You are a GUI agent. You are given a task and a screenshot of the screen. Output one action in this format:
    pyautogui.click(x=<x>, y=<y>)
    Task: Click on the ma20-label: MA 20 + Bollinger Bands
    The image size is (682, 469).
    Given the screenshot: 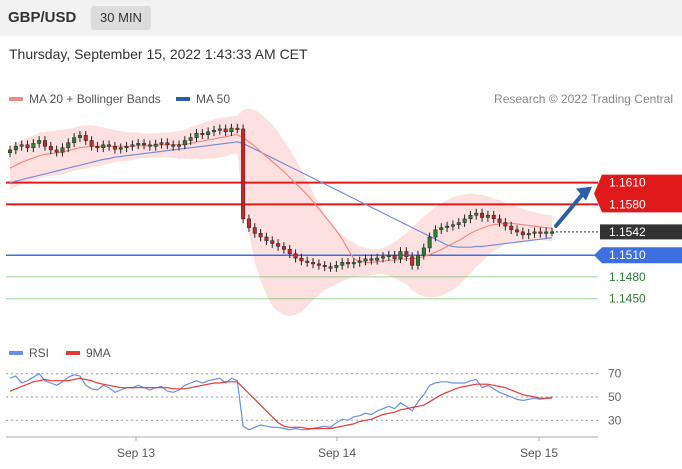 What is the action you would take?
    pyautogui.click(x=95, y=99)
    